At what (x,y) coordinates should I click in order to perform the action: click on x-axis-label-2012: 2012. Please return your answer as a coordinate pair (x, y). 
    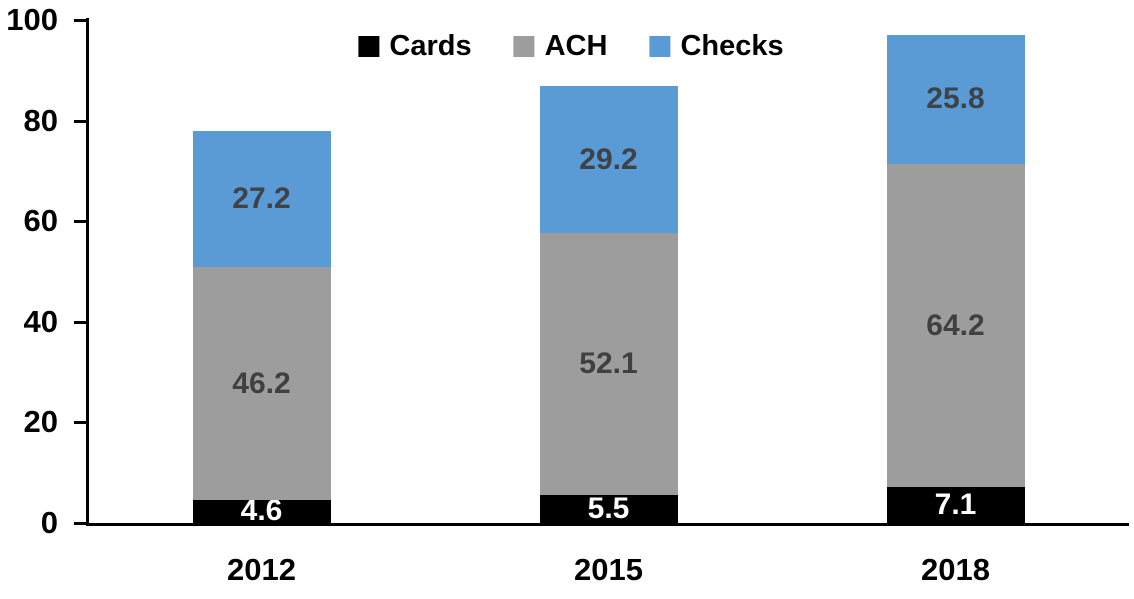
    Looking at the image, I should click on (261, 569).